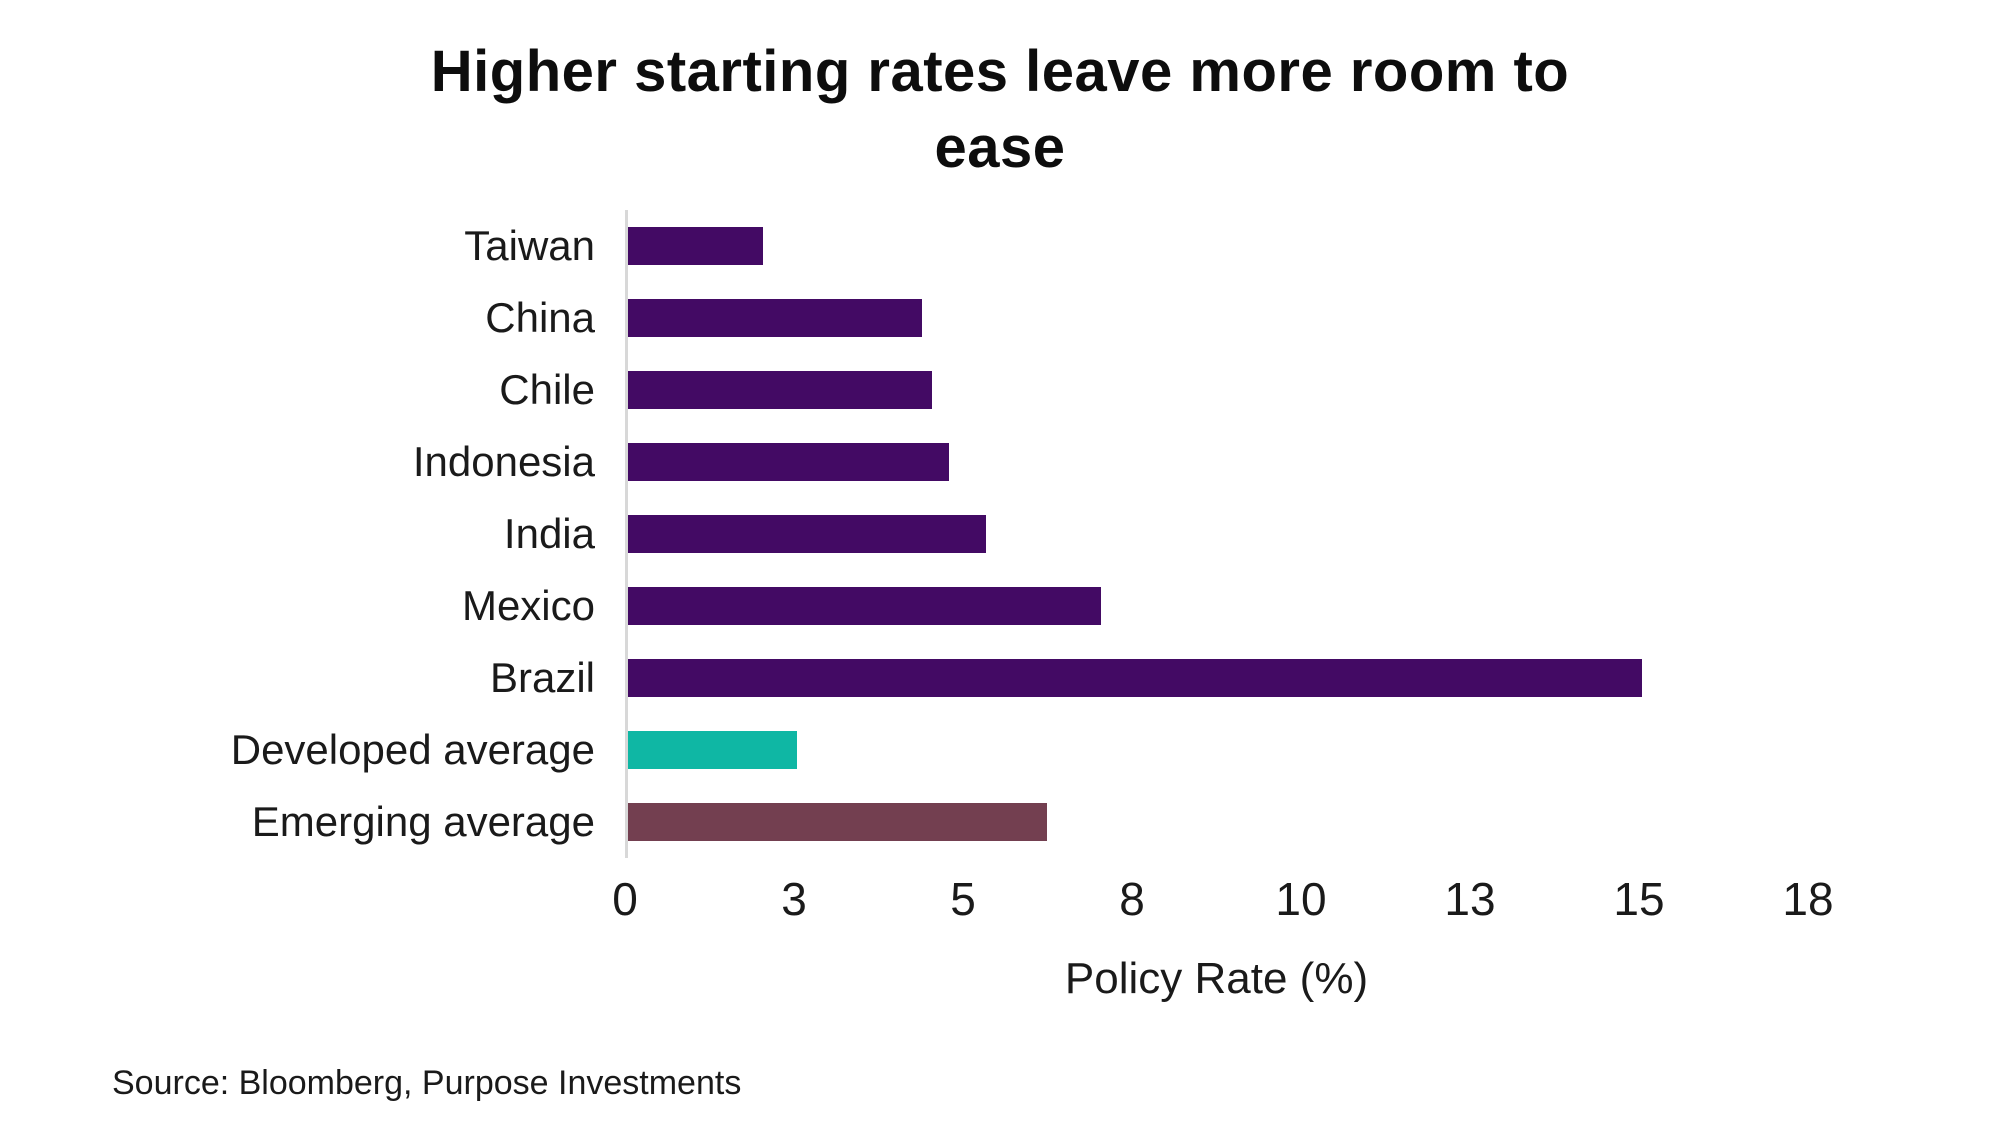 The width and height of the screenshot is (2000, 1139). What do you see at coordinates (794, 899) in the screenshot?
I see `x-tick-label: 3` at bounding box center [794, 899].